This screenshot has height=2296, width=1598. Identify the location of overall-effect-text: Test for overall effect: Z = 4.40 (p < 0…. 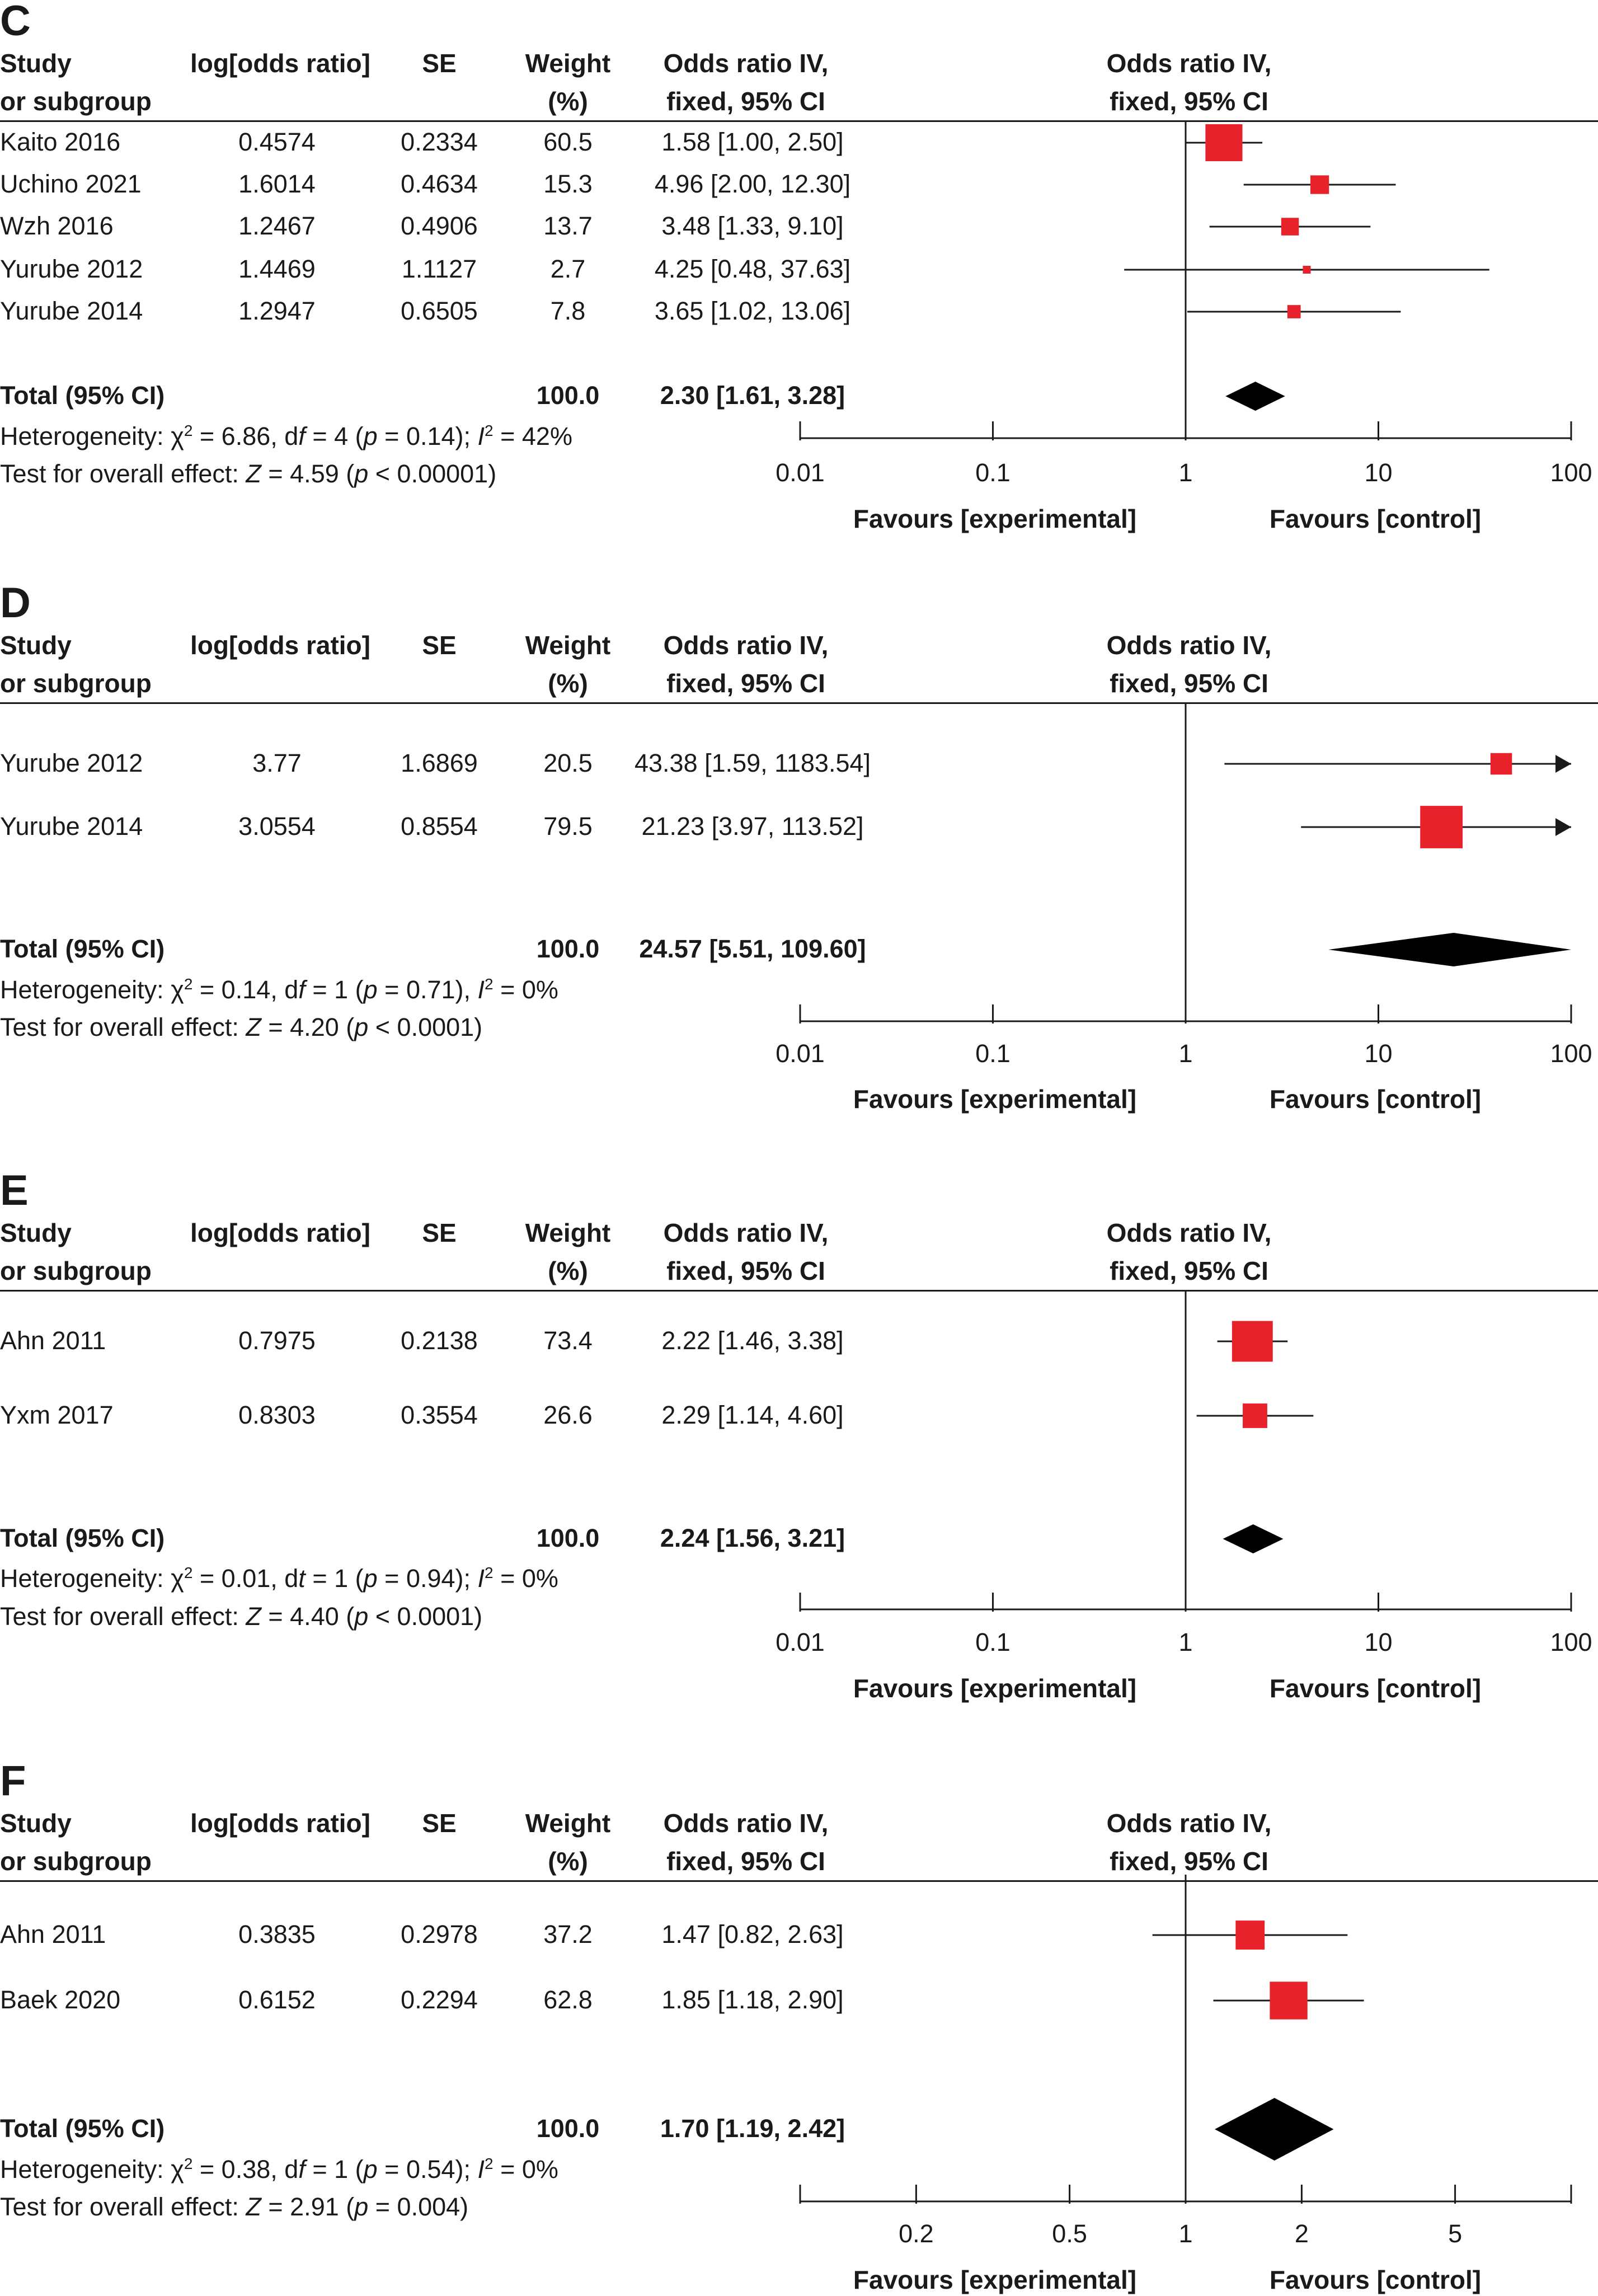
(241, 1616).